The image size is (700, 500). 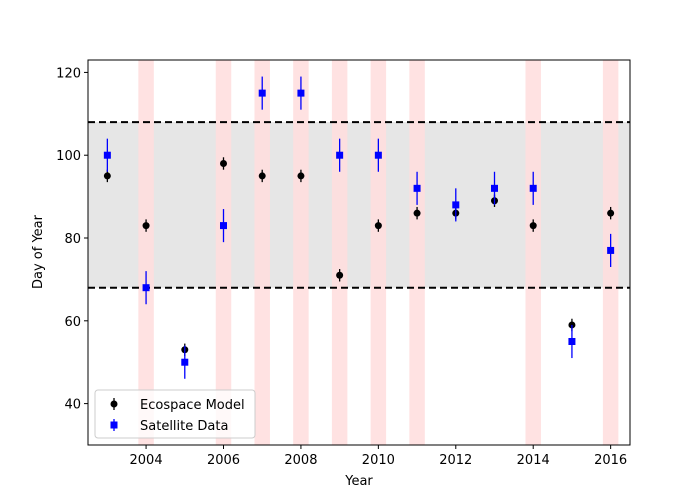 I want to click on legend: Ecospace Model Satellite Data, so click(x=175, y=414).